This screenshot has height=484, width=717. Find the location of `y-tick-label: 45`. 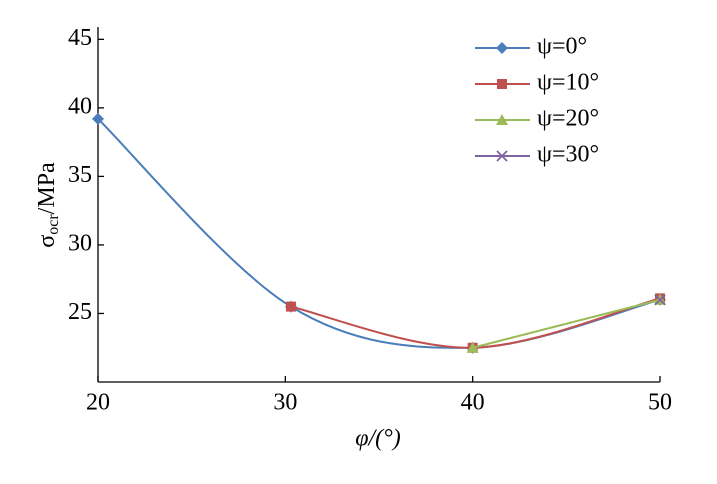

y-tick-label: 45 is located at coordinates (80, 38).